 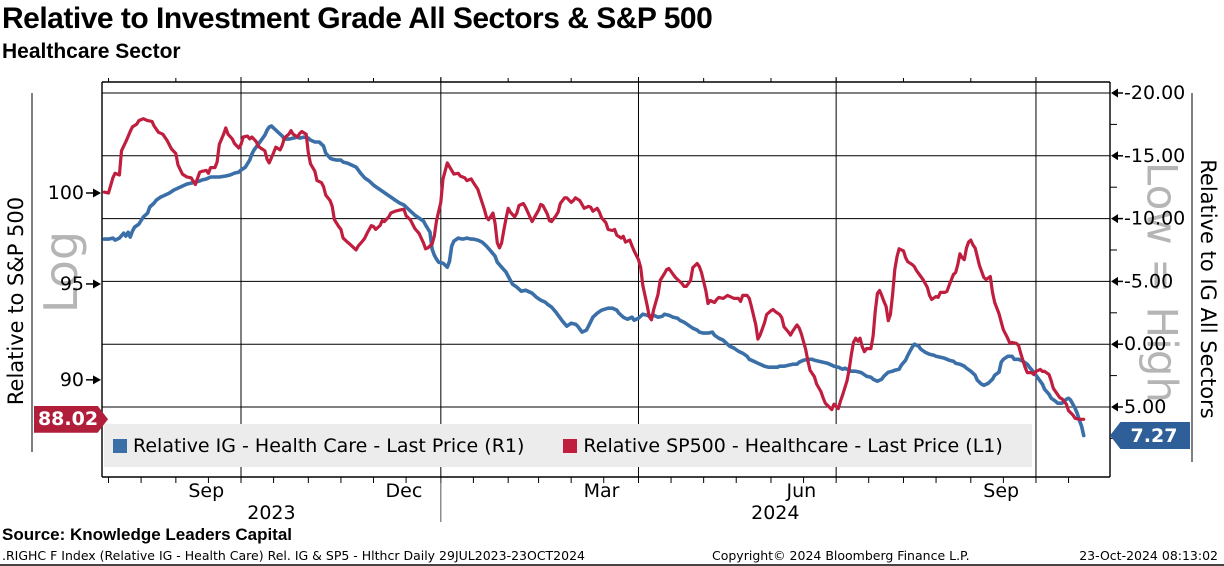 What do you see at coordinates (1145, 344) in the screenshot?
I see `svg-text: 0.00` at bounding box center [1145, 344].